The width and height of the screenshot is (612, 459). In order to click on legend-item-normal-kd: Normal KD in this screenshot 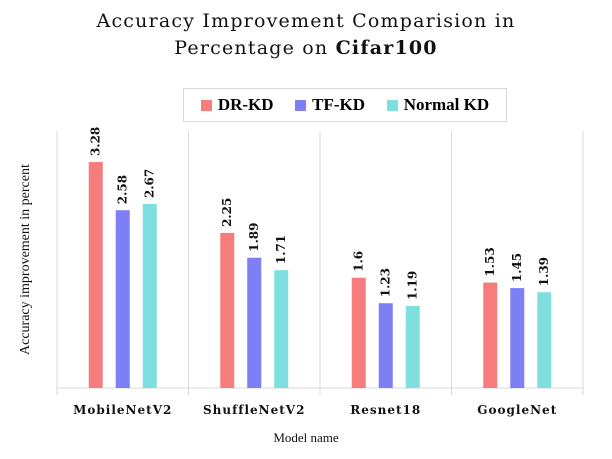, I will do `click(438, 105)`.